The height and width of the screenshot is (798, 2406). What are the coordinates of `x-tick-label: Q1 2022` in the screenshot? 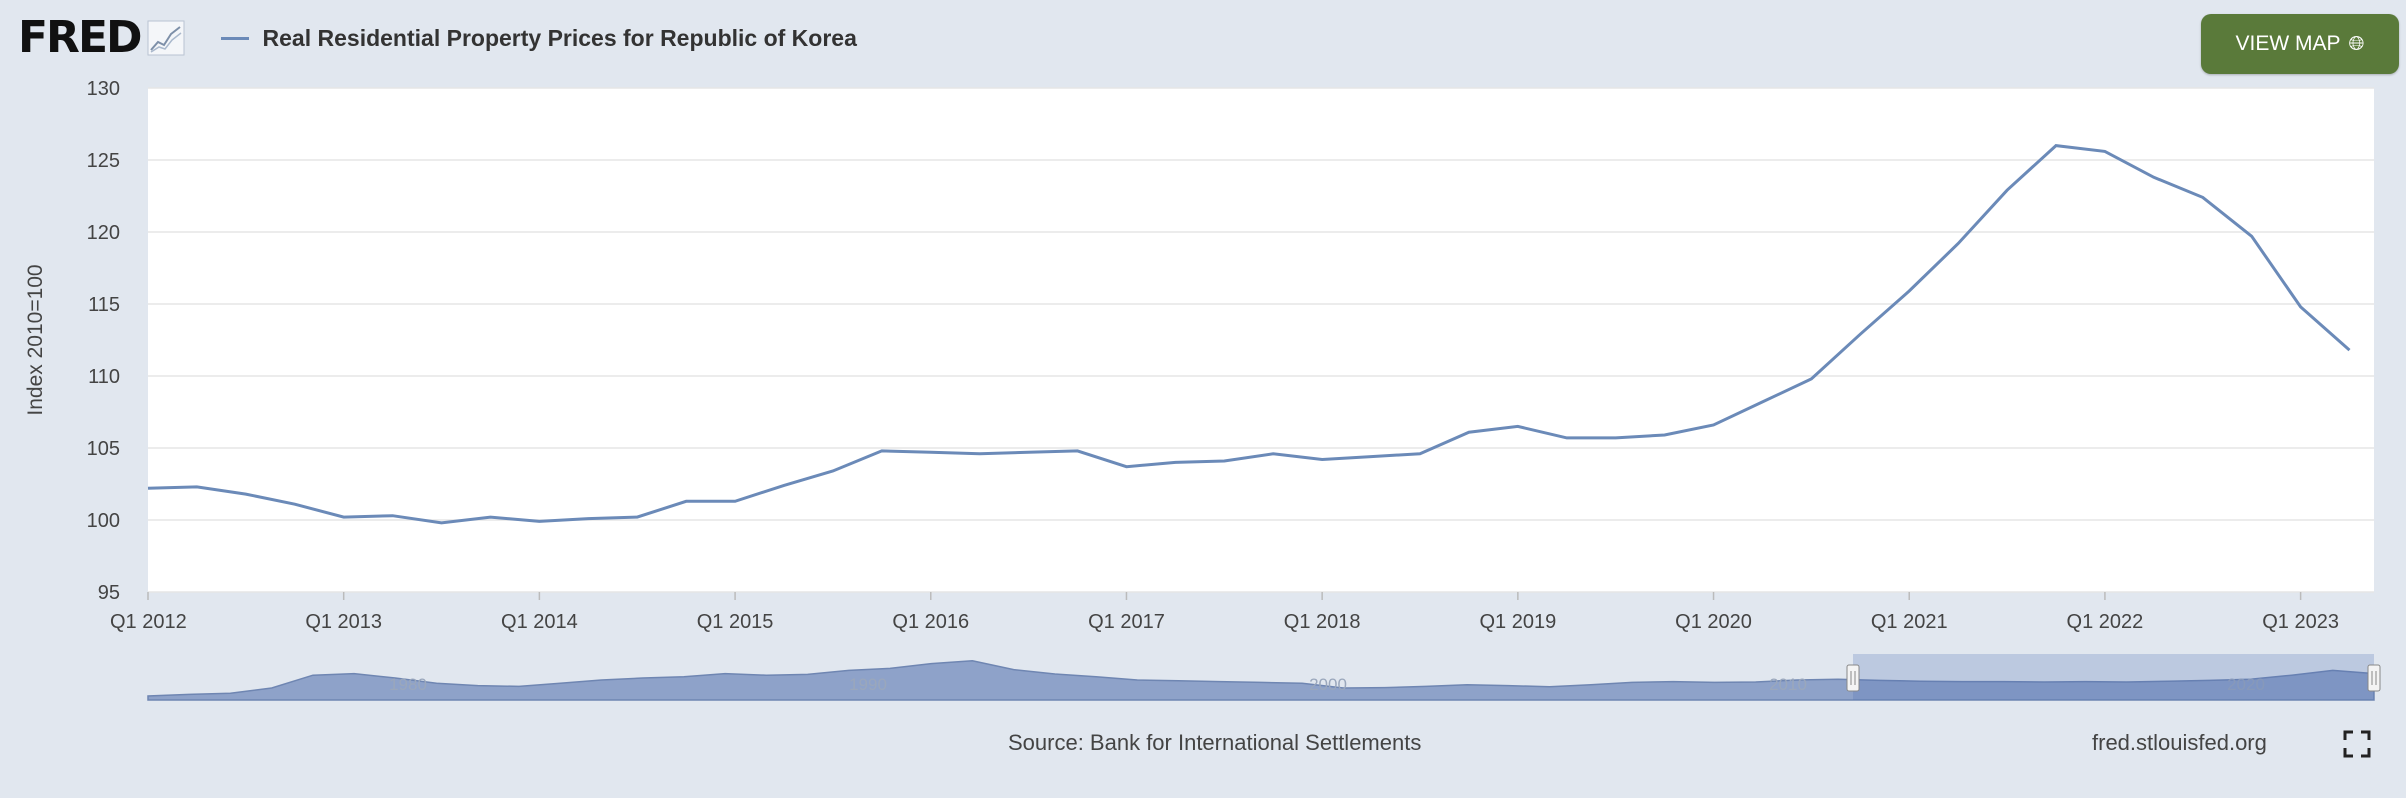 It's located at (2105, 622).